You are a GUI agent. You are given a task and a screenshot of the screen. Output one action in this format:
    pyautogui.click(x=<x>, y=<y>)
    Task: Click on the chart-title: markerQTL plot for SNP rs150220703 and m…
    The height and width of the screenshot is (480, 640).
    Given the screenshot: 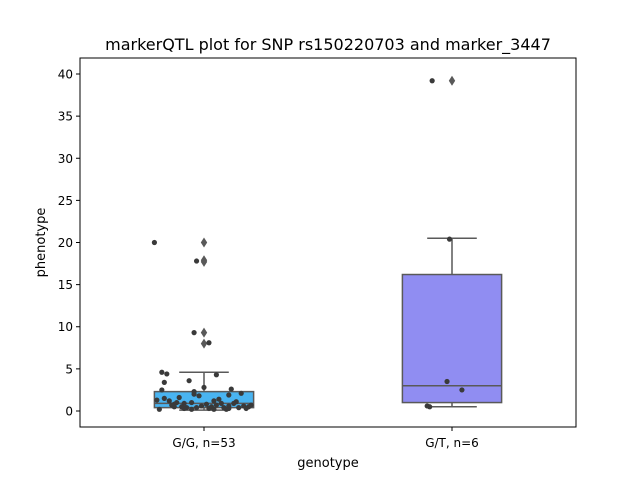 What is the action you would take?
    pyautogui.click(x=328, y=45)
    